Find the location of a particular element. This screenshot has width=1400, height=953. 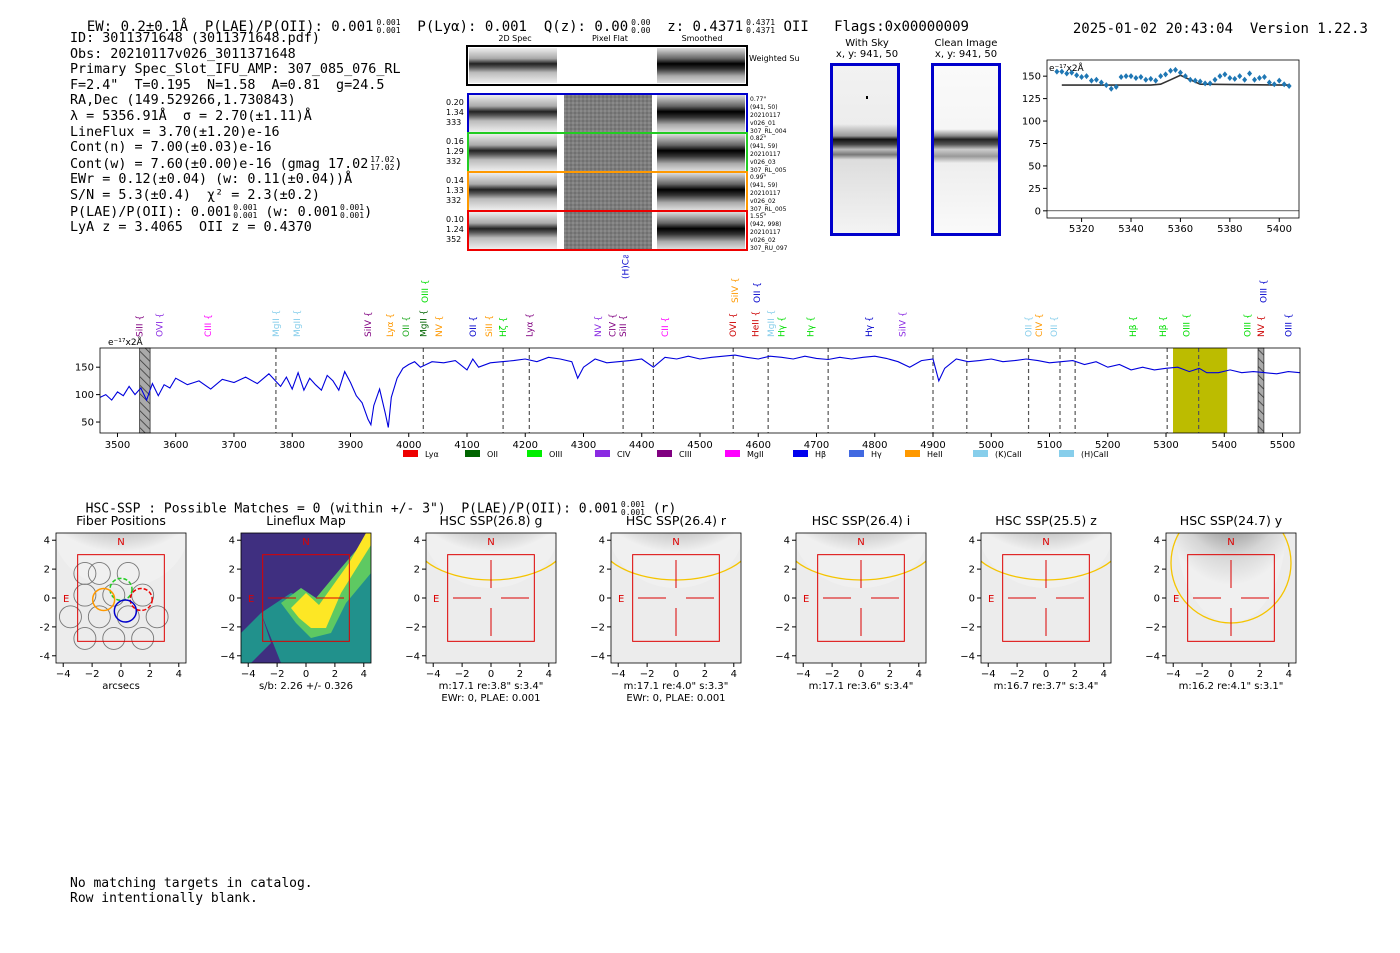

zoom-ytick-label: 125 is located at coordinates (1031, 99).